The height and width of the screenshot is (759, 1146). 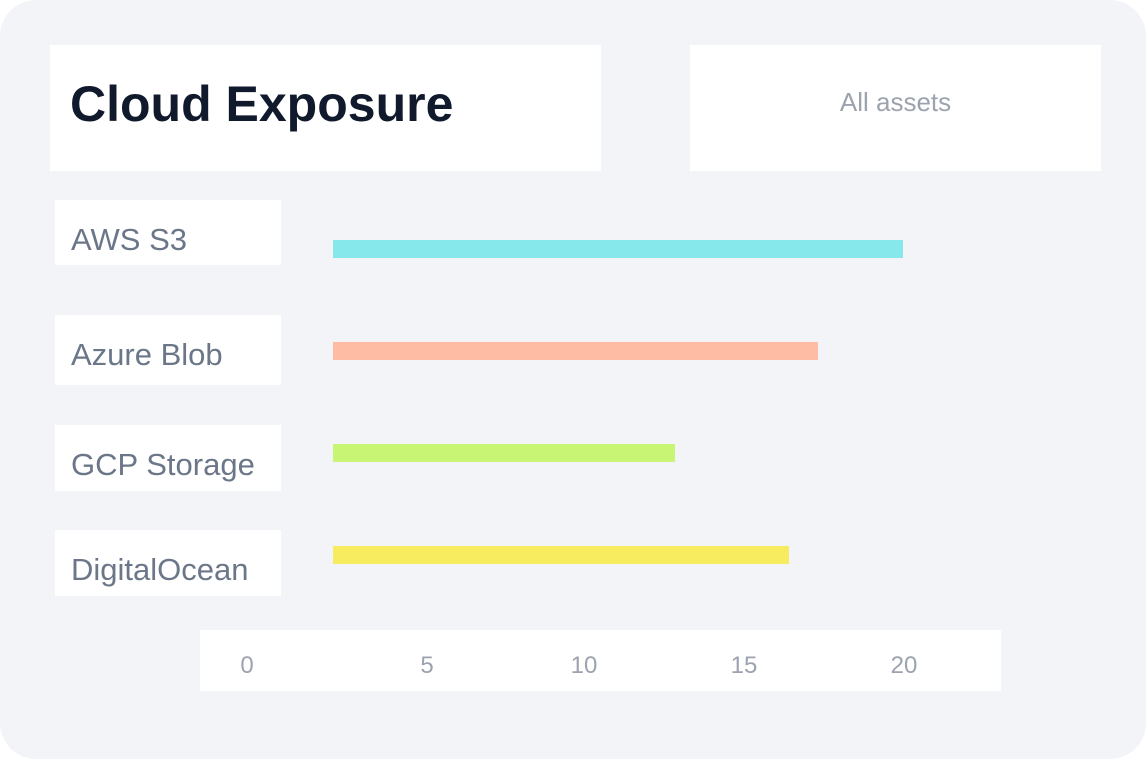 What do you see at coordinates (262, 104) in the screenshot?
I see `chart-title: Cloud Exposure` at bounding box center [262, 104].